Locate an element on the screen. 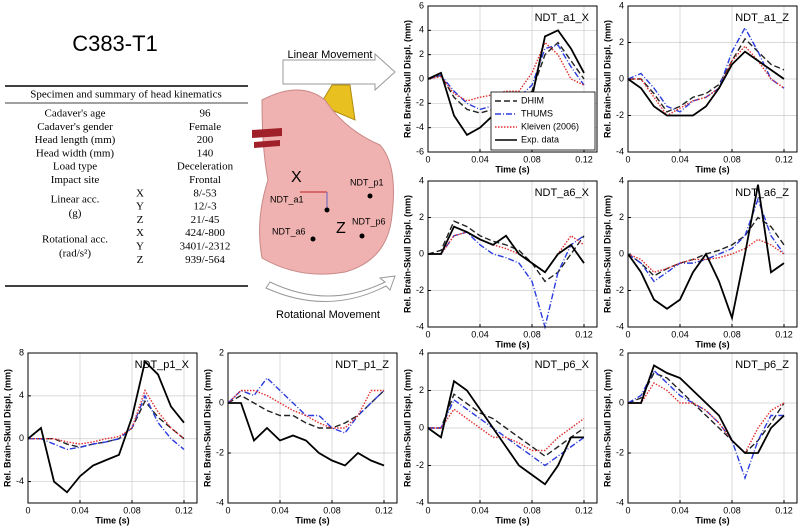 This screenshot has height=527, width=800. row-label: Head width (mm) is located at coordinates (75, 153).